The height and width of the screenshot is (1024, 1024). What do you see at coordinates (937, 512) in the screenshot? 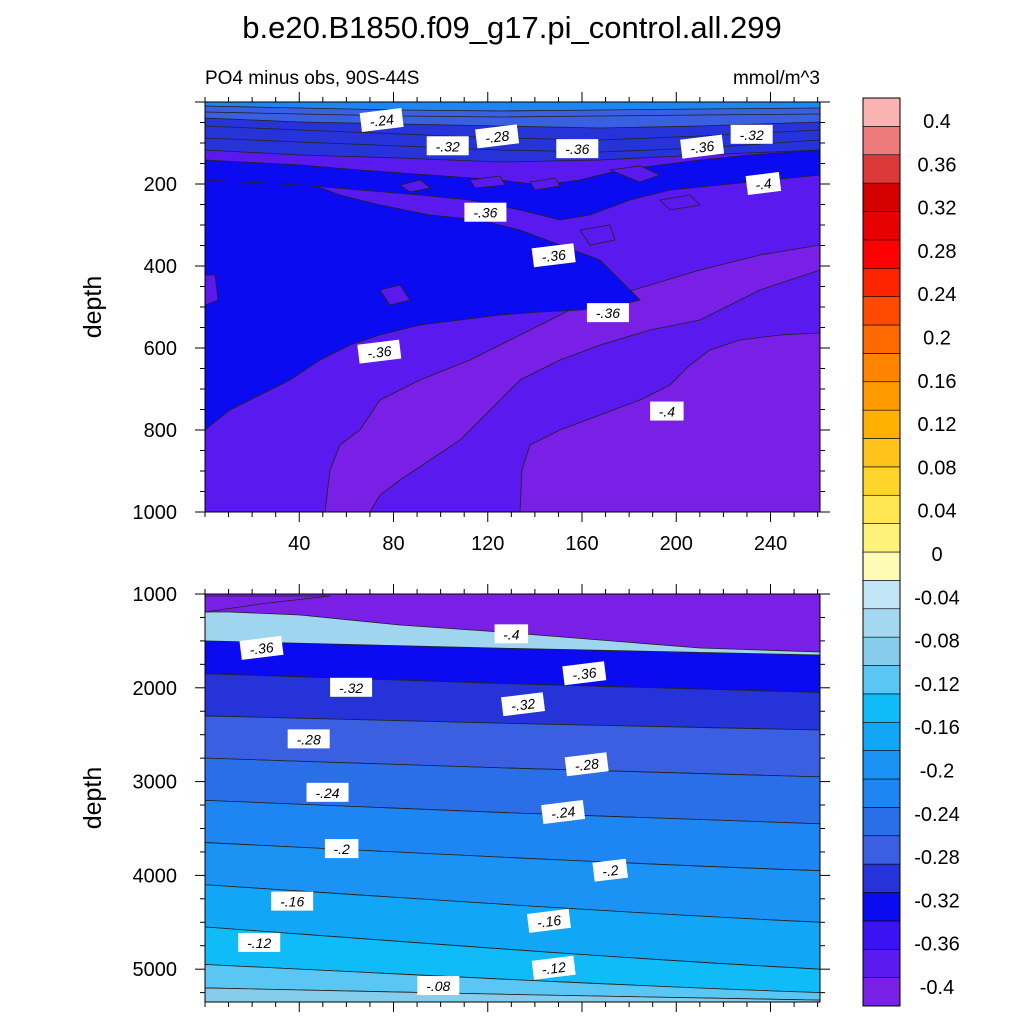
I see `colorbar-label: 0.04` at bounding box center [937, 512].